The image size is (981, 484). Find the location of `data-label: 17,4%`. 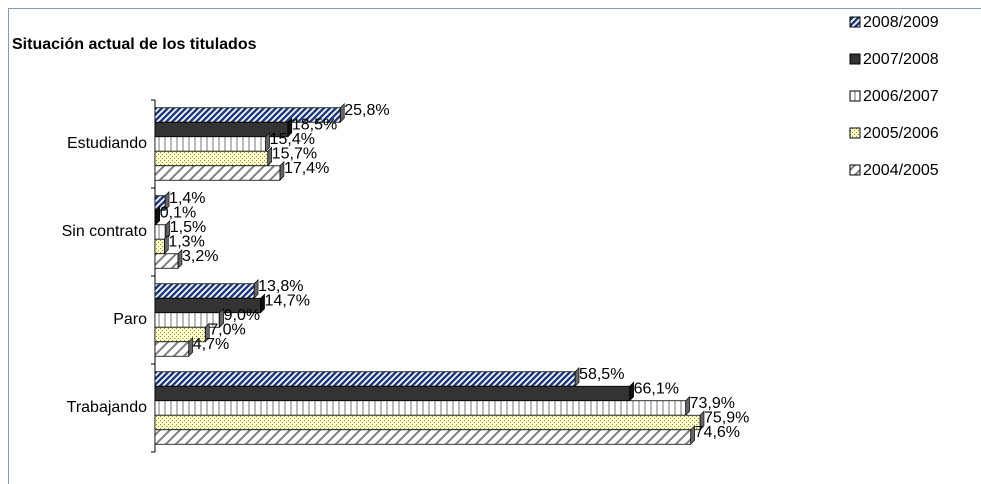

data-label: 17,4% is located at coordinates (306, 168).